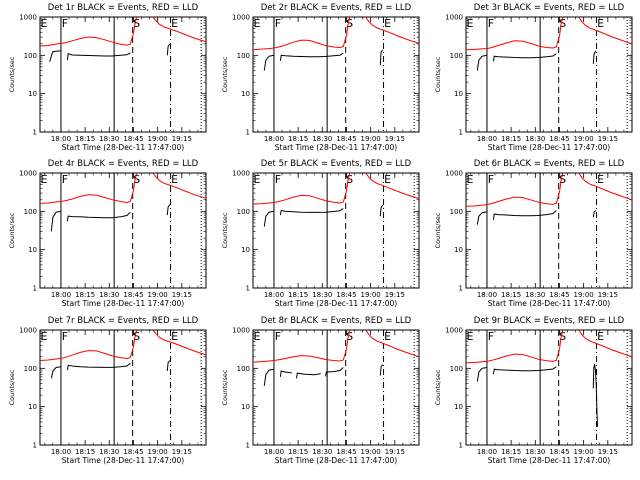 Image resolution: width=640 pixels, height=480 pixels. What do you see at coordinates (549, 164) in the screenshot?
I see `chart-title: Det 6r BLACK = Events, RED = LLD` at bounding box center [549, 164].